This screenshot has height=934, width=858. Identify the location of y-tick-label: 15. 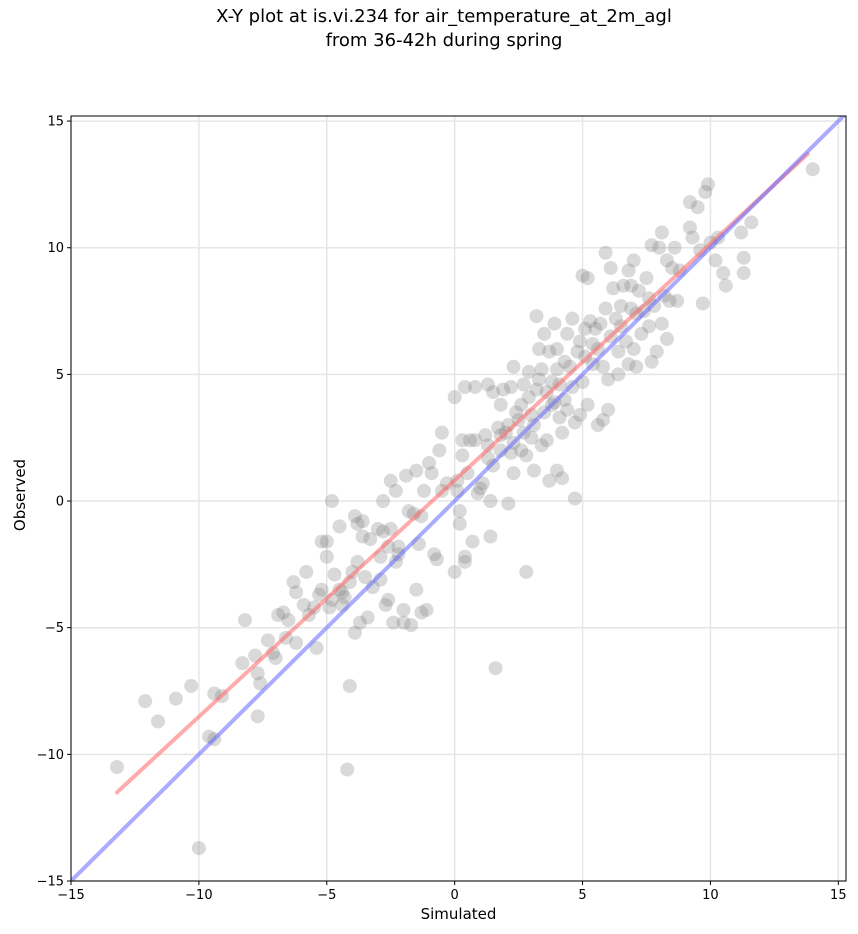
(55, 122).